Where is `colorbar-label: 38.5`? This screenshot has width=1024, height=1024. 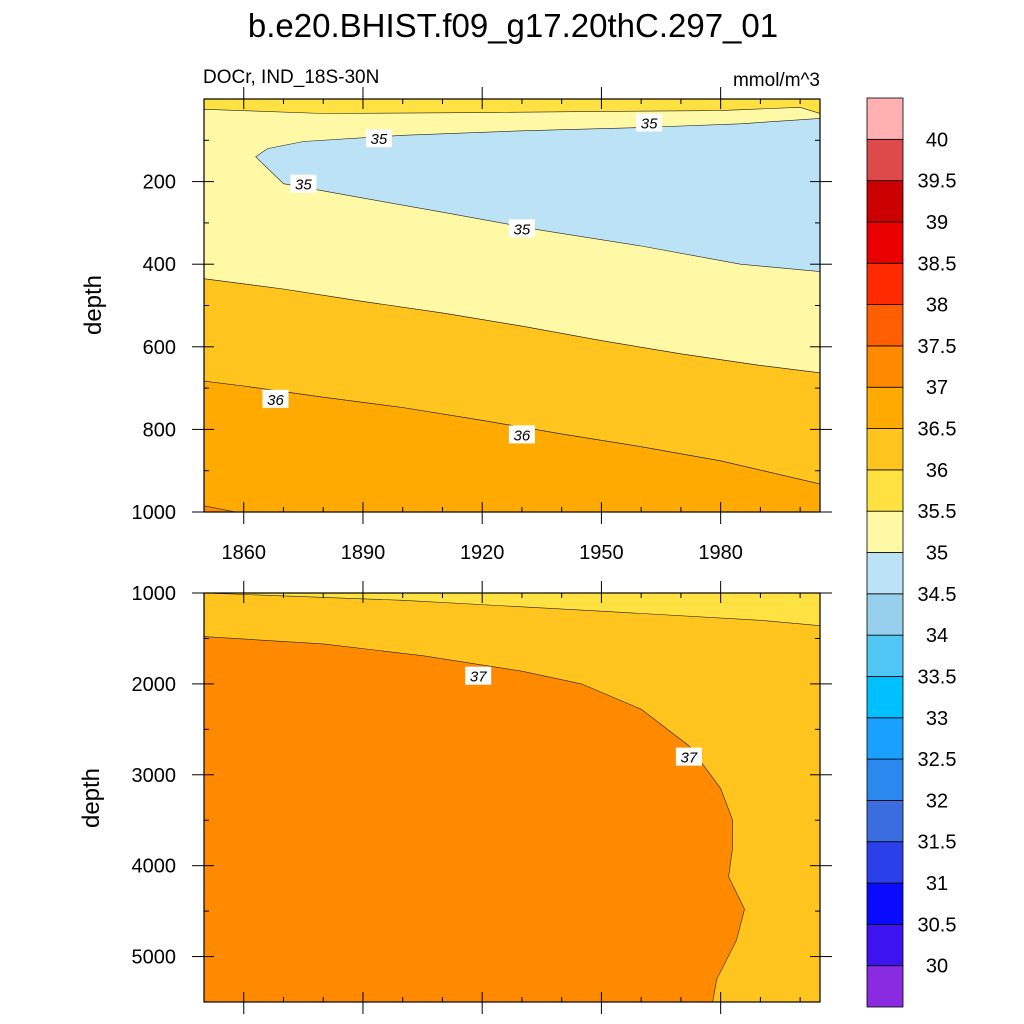 colorbar-label: 38.5 is located at coordinates (937, 264).